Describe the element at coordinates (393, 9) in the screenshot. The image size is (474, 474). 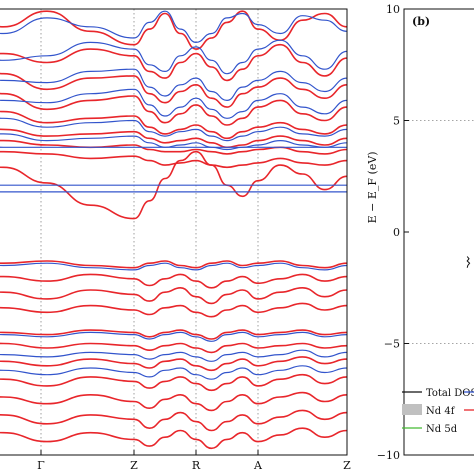
I see `y-tick-label-0: 10` at that location.